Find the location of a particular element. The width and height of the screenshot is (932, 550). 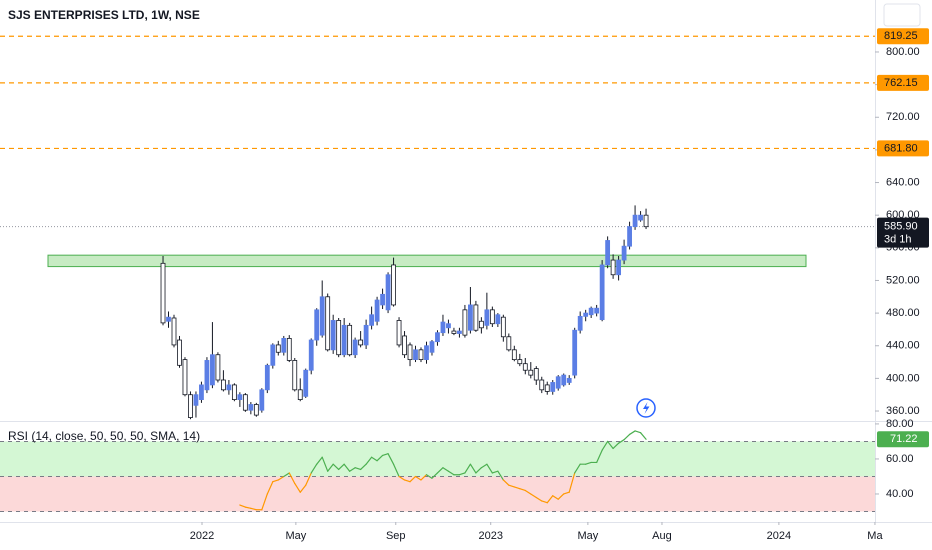

countdown-label: 3d 1h is located at coordinates (898, 240).